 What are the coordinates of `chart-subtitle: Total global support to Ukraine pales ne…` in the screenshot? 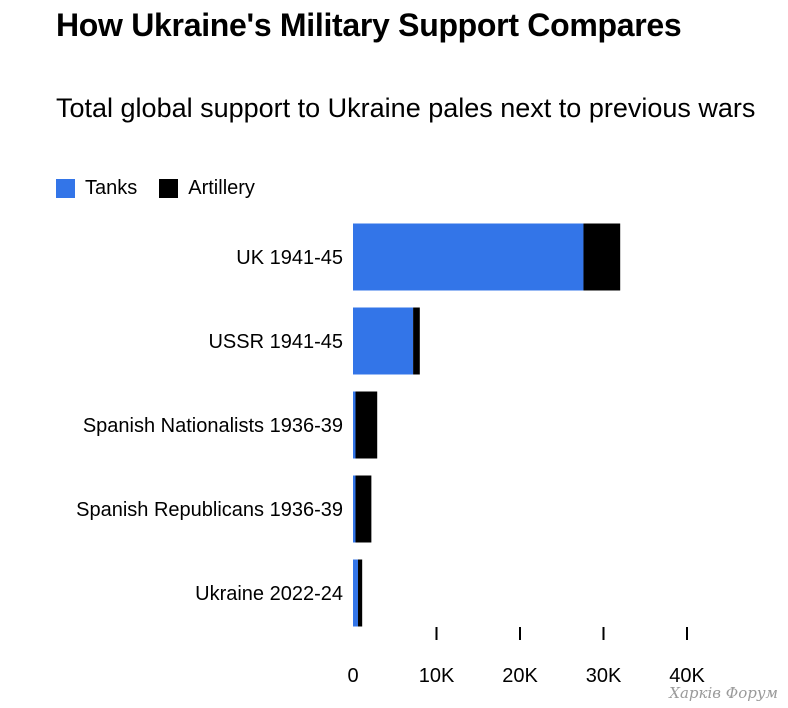 It's located at (406, 108).